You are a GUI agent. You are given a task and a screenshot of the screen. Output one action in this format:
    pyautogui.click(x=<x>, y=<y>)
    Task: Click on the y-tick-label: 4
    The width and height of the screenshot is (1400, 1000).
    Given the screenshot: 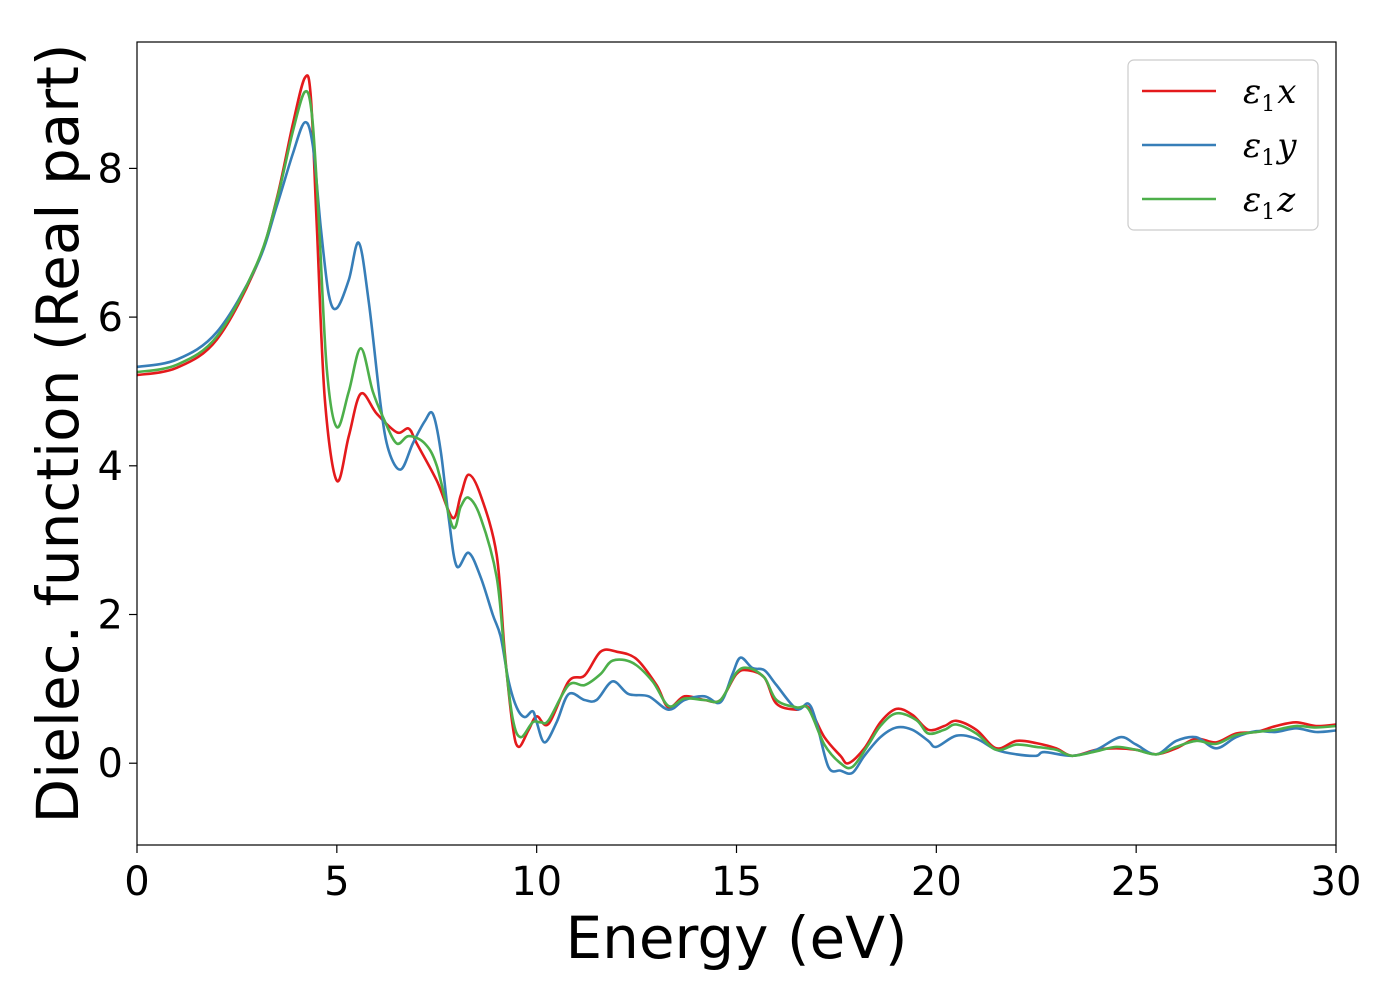 What is the action you would take?
    pyautogui.click(x=110, y=467)
    